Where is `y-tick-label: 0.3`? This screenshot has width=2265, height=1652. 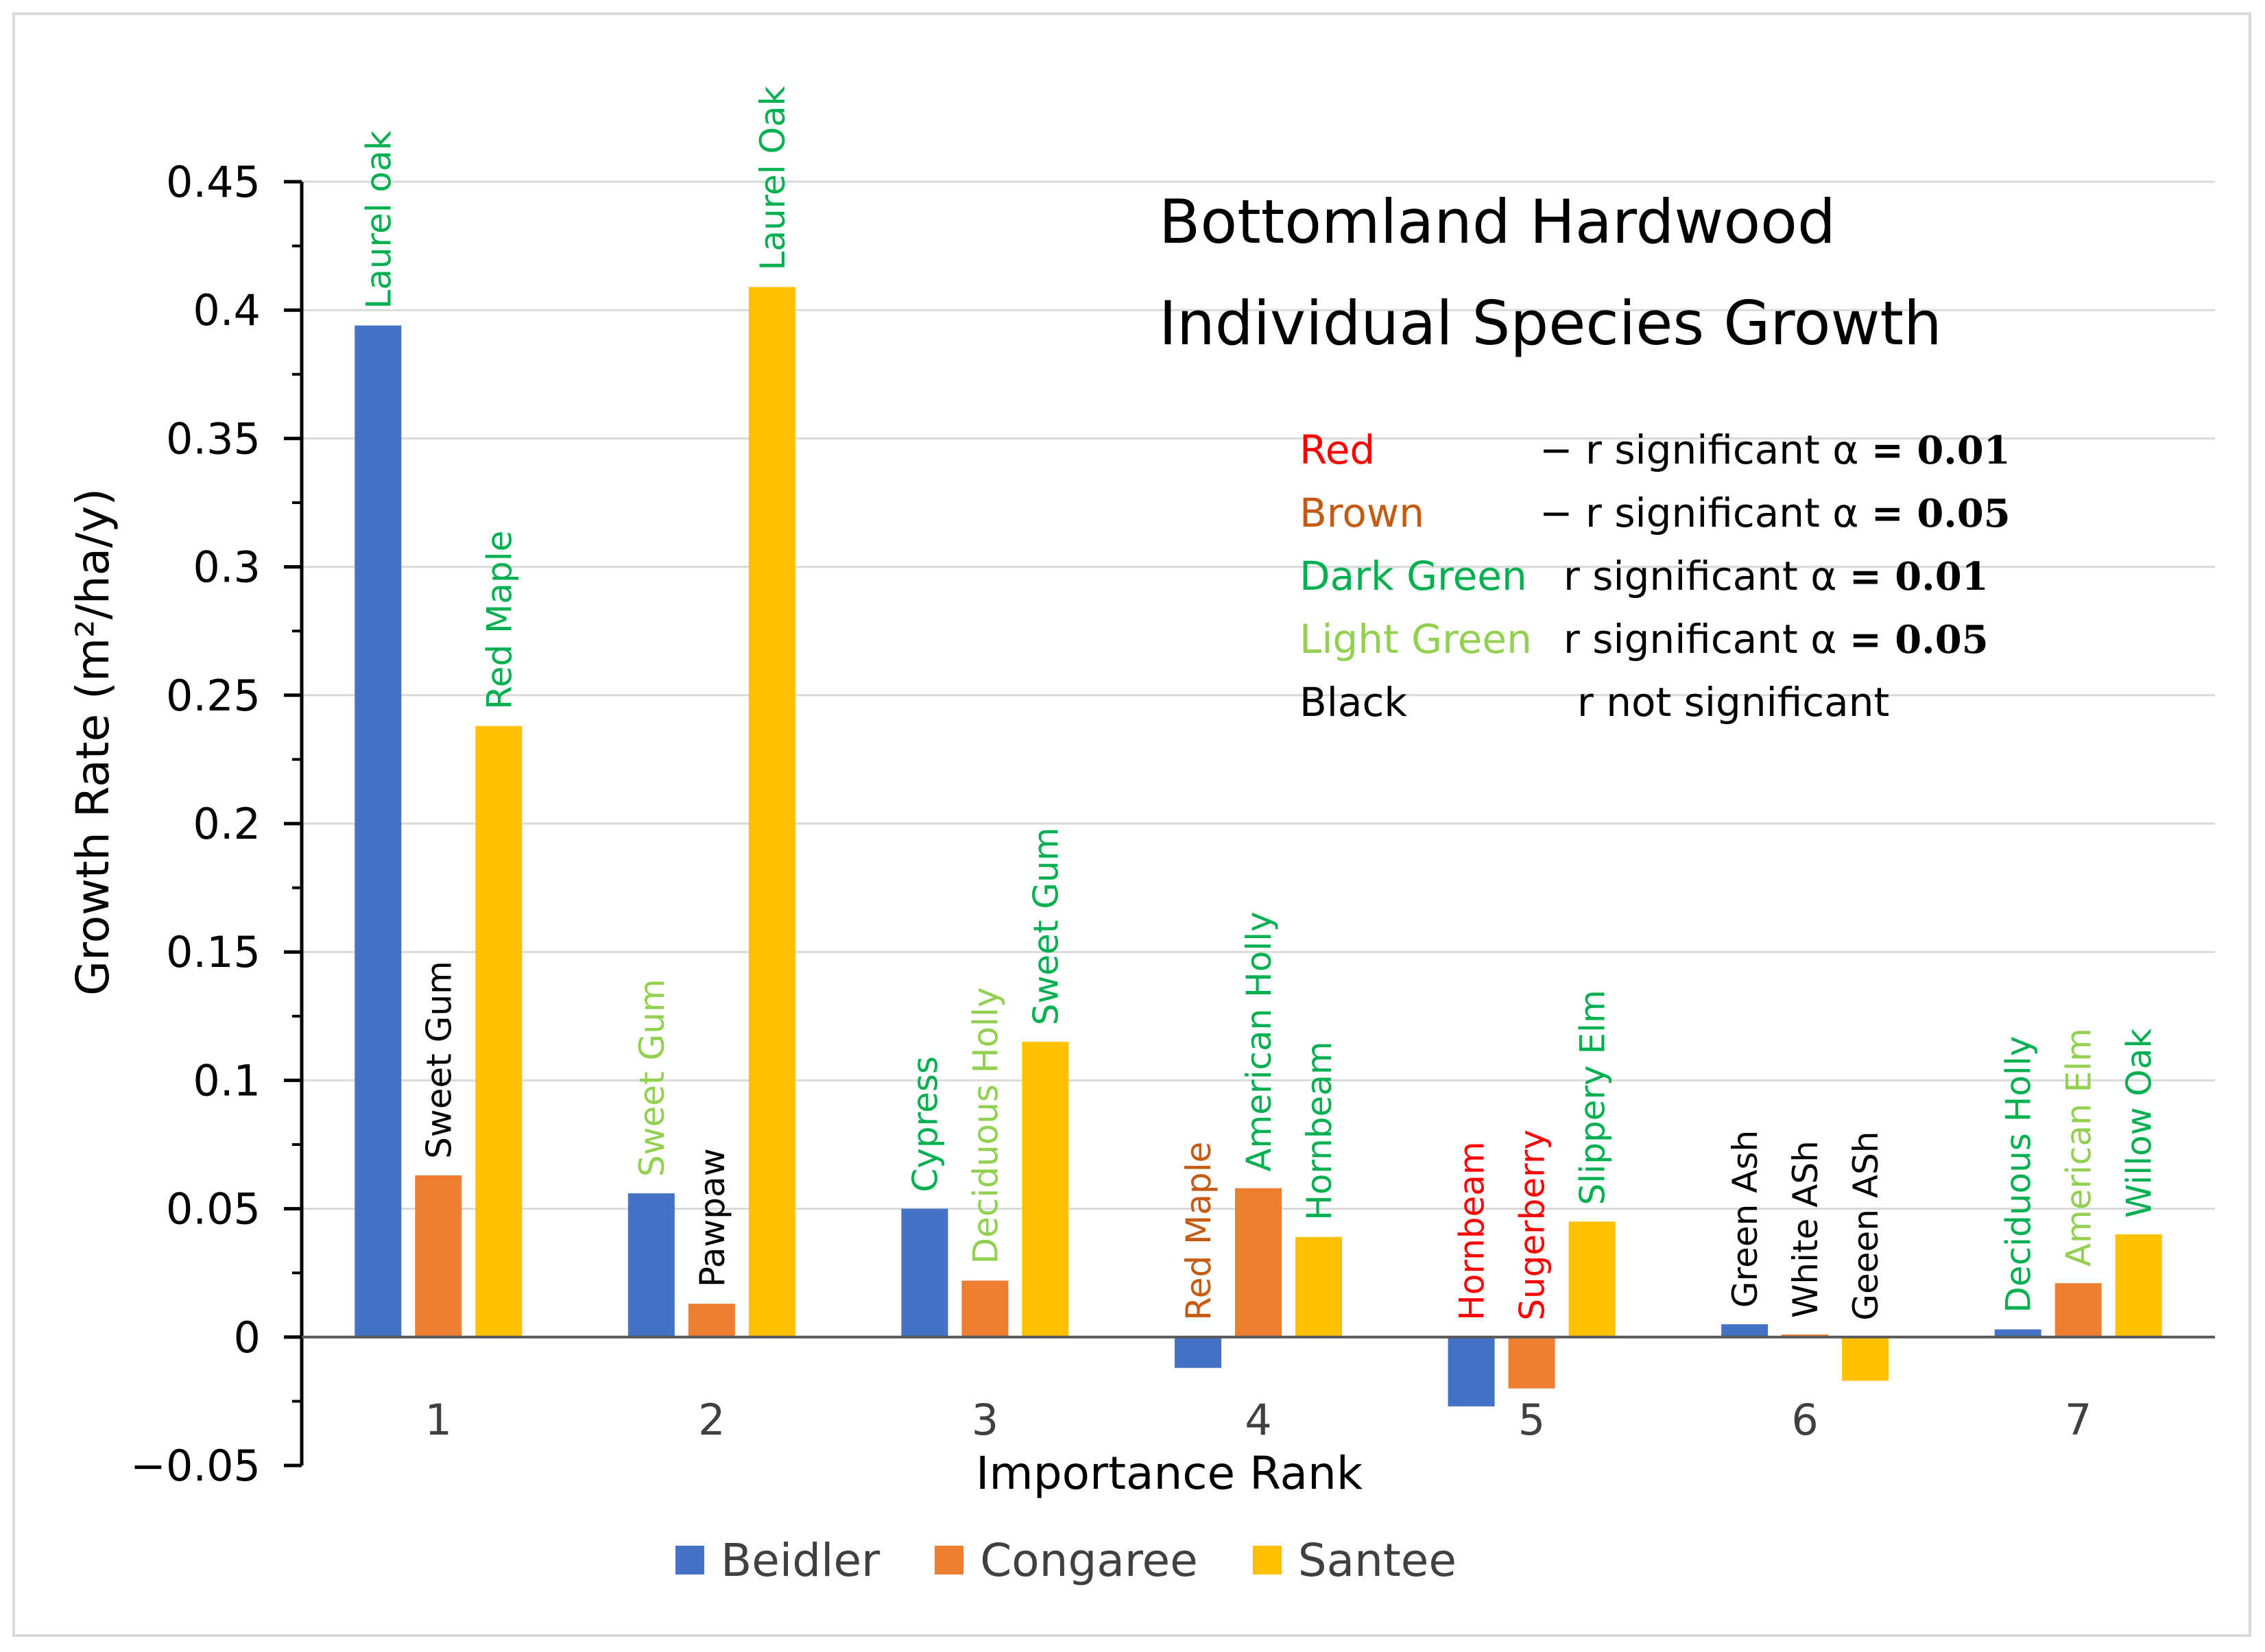
y-tick-label: 0.3 is located at coordinates (227, 567).